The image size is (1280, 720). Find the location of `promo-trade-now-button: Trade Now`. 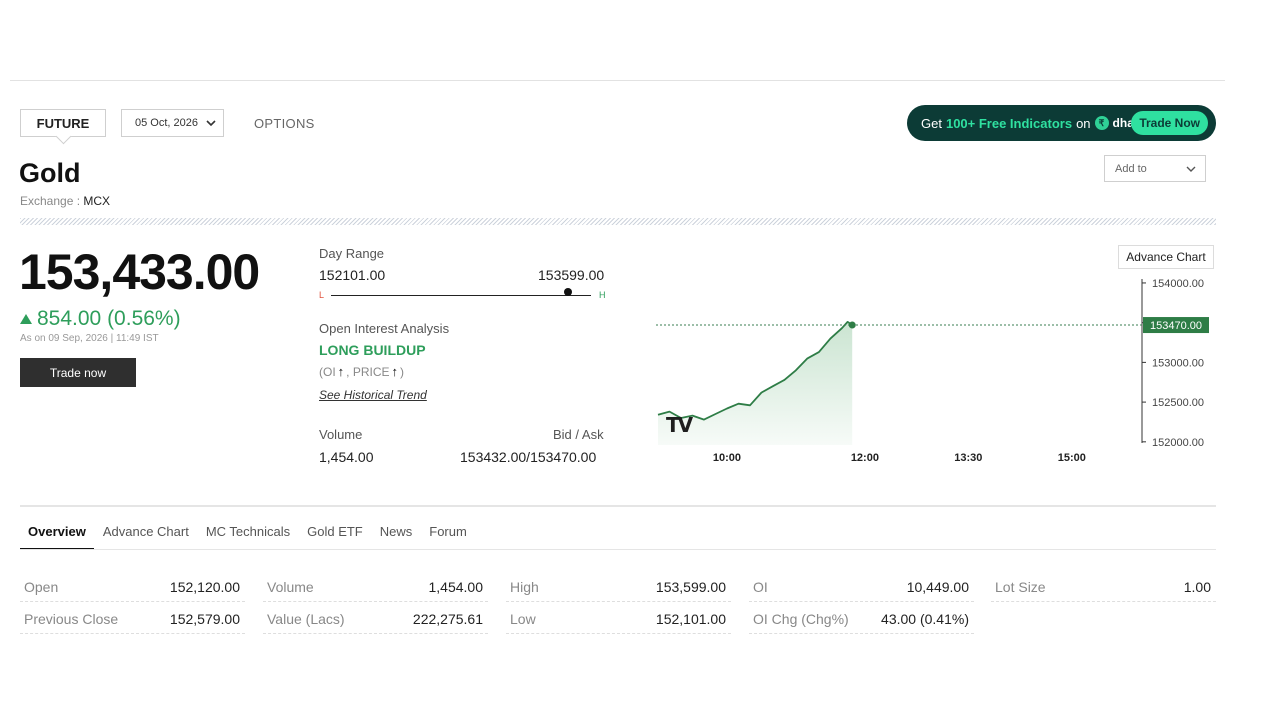

promo-trade-now-button: Trade Now is located at coordinates (1169, 123).